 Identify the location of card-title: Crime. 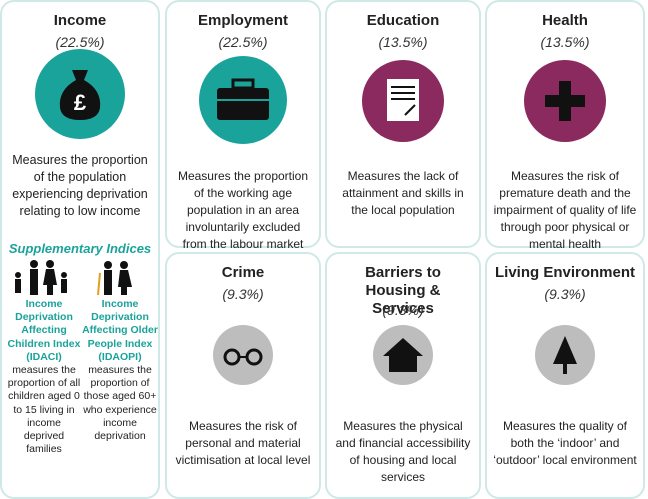
(243, 272).